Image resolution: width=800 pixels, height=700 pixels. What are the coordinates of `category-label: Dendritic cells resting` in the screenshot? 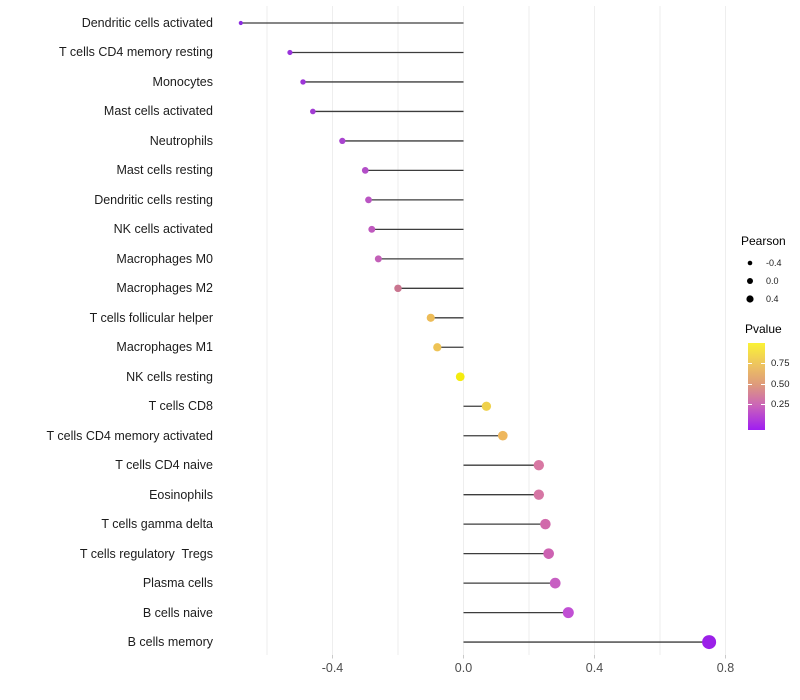 It's located at (153, 199).